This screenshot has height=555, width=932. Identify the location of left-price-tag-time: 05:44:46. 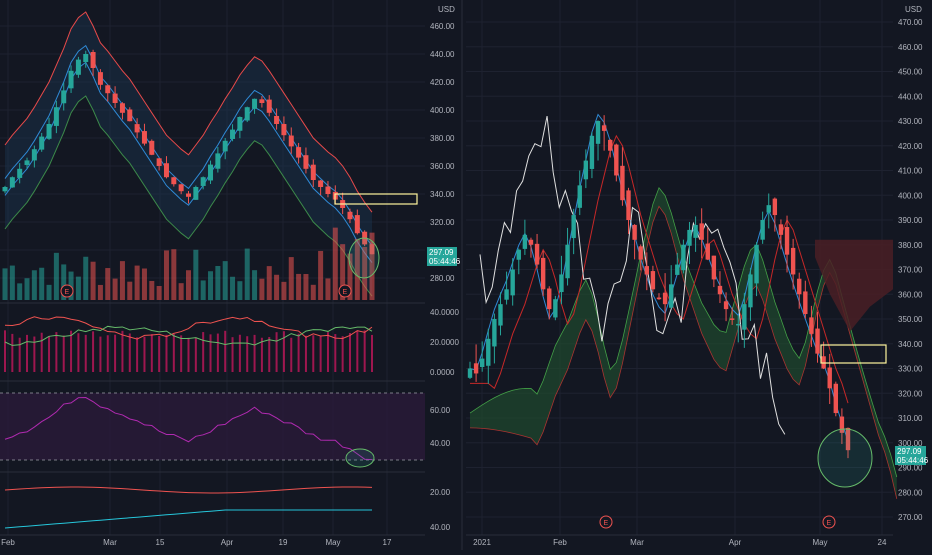
(445, 261).